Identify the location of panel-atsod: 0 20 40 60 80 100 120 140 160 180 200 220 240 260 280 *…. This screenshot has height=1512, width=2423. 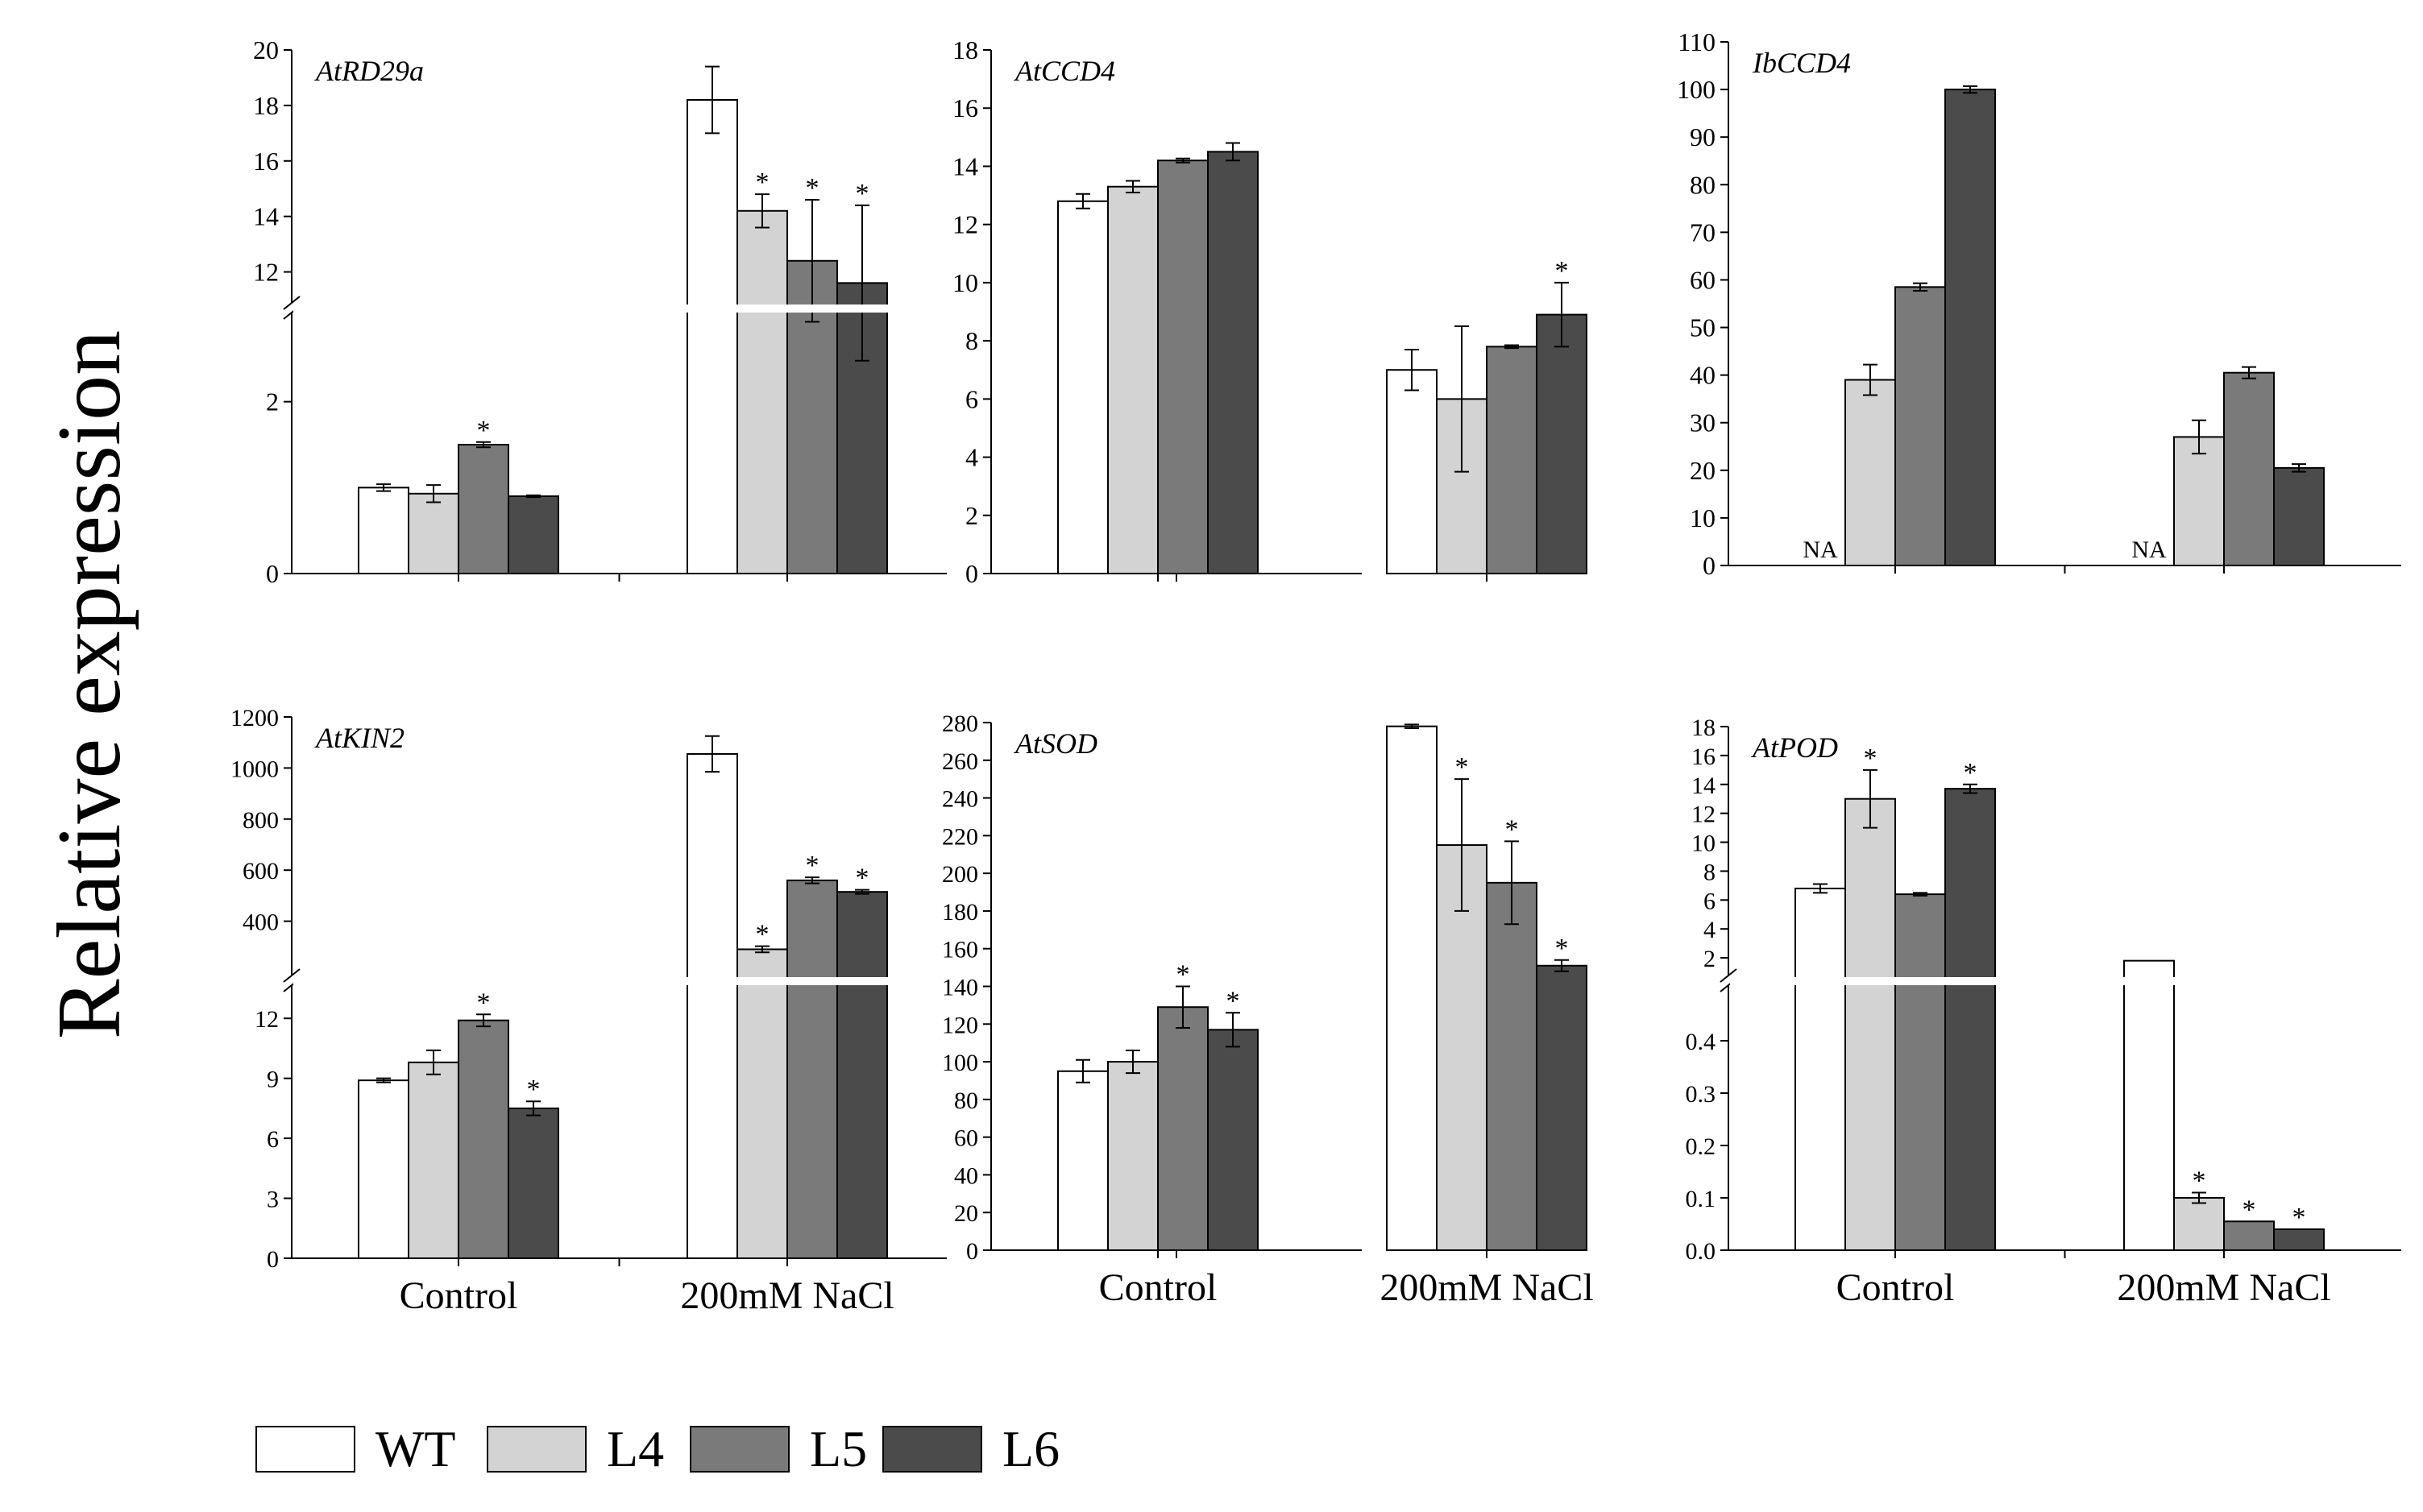
(1268, 1010).